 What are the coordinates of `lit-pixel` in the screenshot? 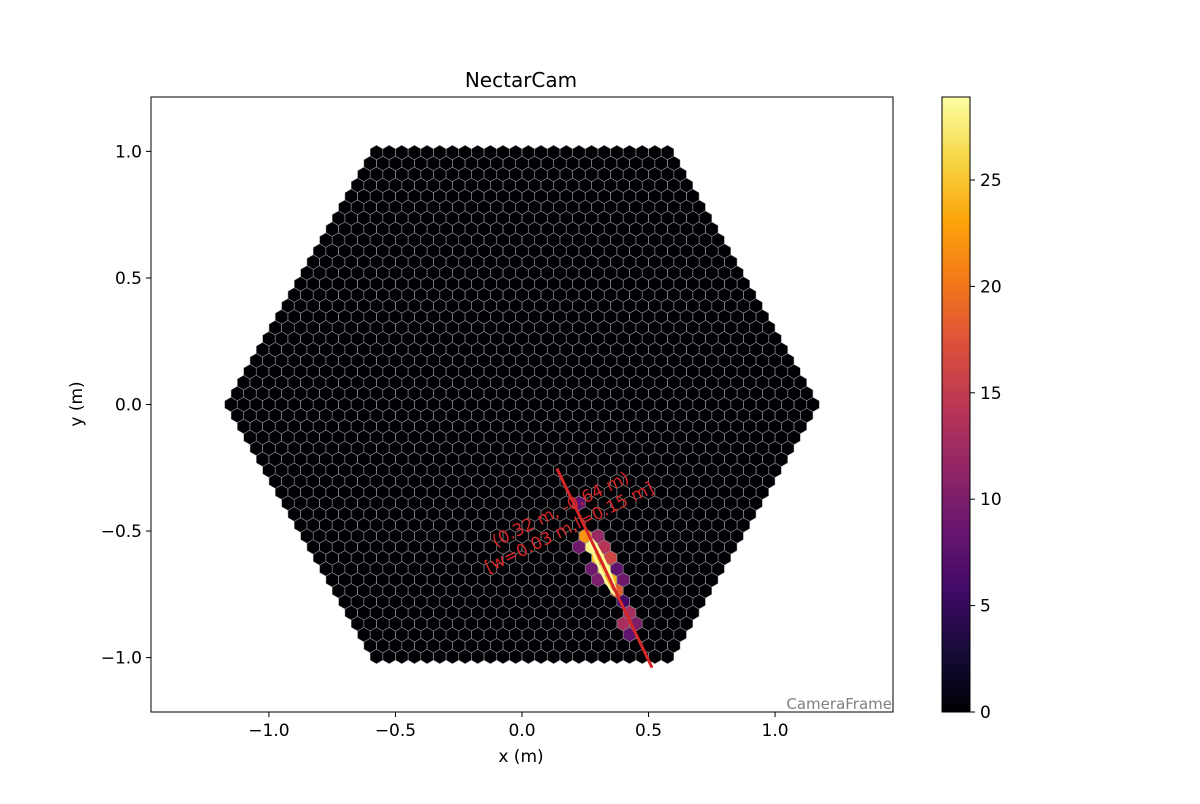 It's located at (579, 547).